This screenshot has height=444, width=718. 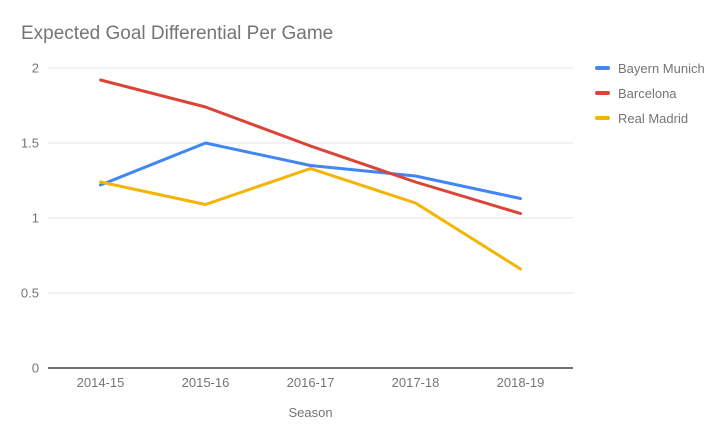 What do you see at coordinates (416, 382) in the screenshot?
I see `x-tick-label: 2017-18` at bounding box center [416, 382].